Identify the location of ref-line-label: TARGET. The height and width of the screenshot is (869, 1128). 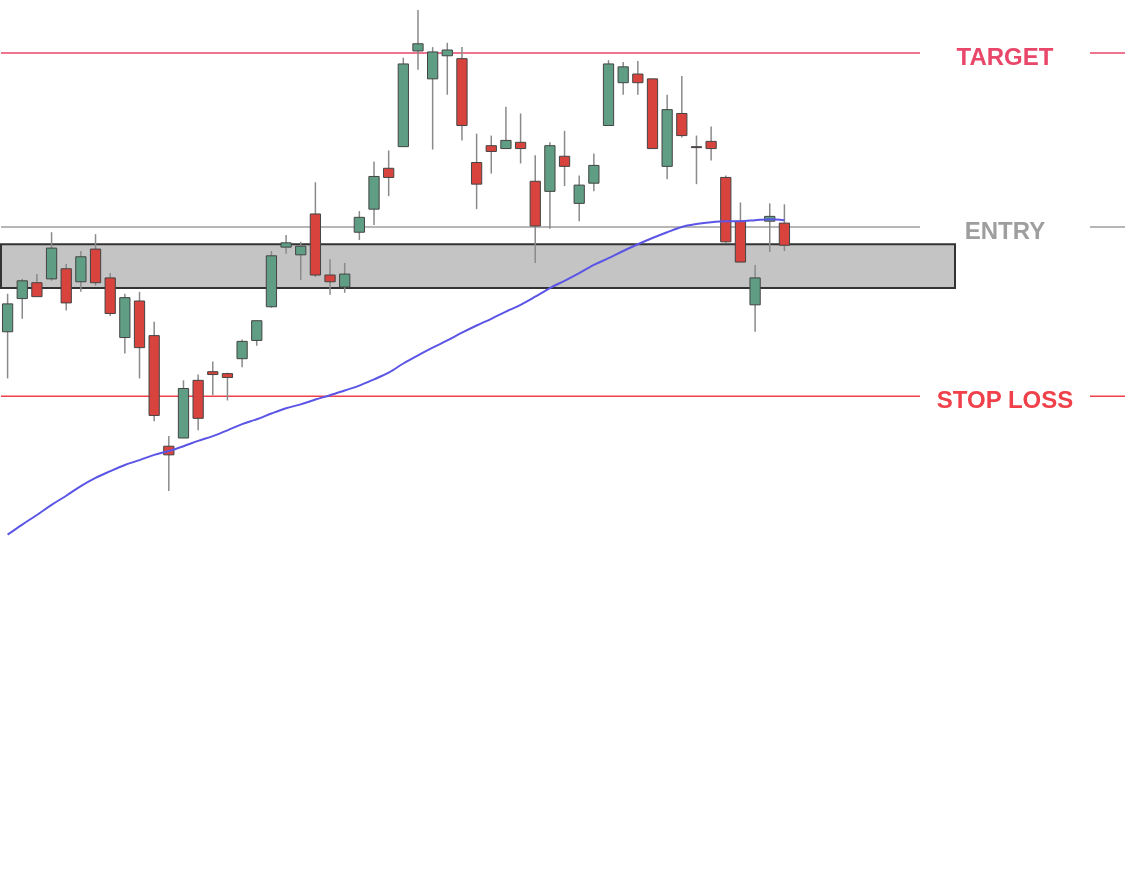
(1005, 56).